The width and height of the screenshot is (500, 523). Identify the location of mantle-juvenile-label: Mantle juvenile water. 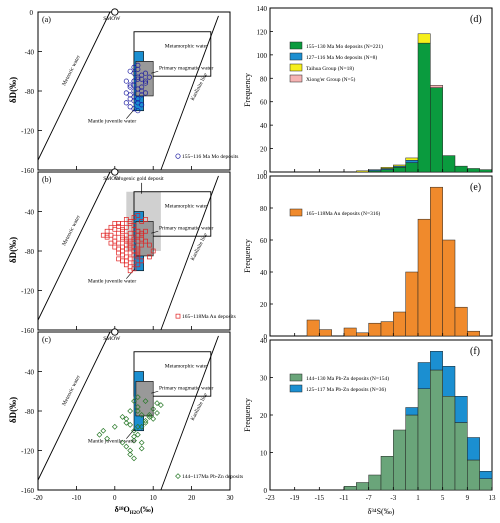
(112, 282).